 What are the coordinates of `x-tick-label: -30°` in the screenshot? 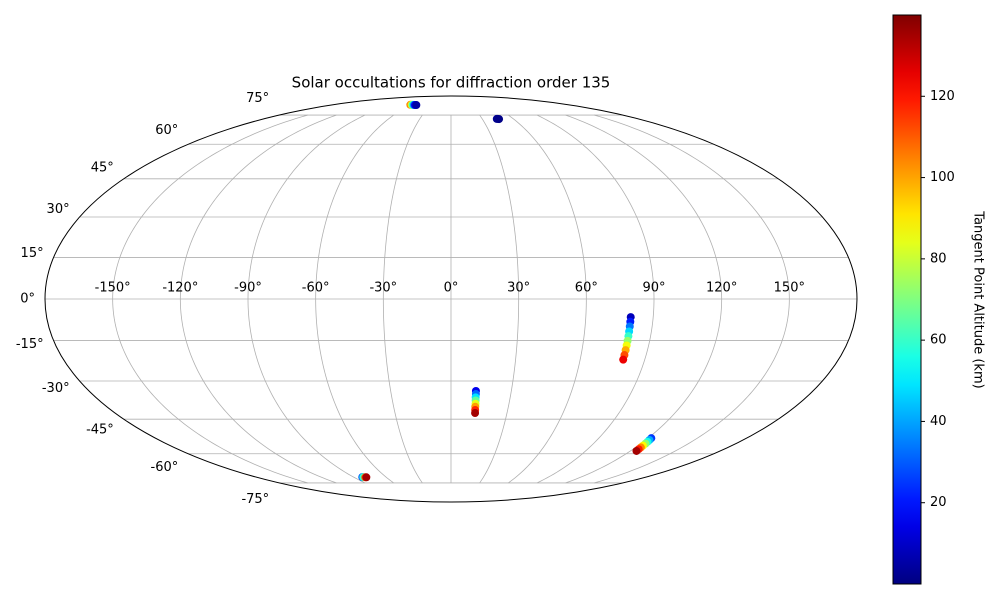 It's located at (383, 288).